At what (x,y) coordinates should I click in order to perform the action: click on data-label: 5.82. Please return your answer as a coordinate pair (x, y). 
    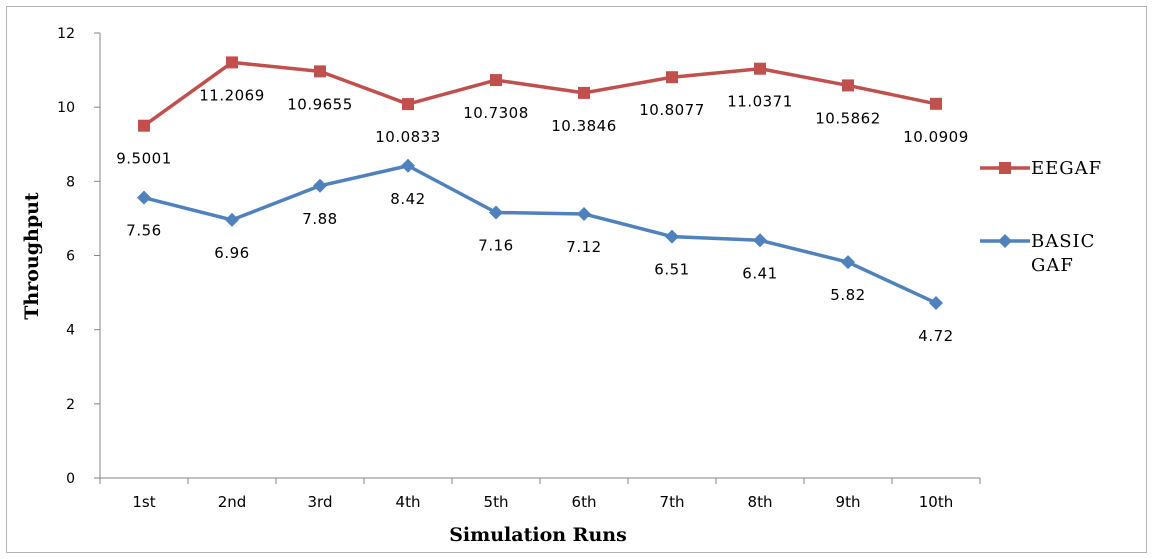
    Looking at the image, I should click on (847, 295).